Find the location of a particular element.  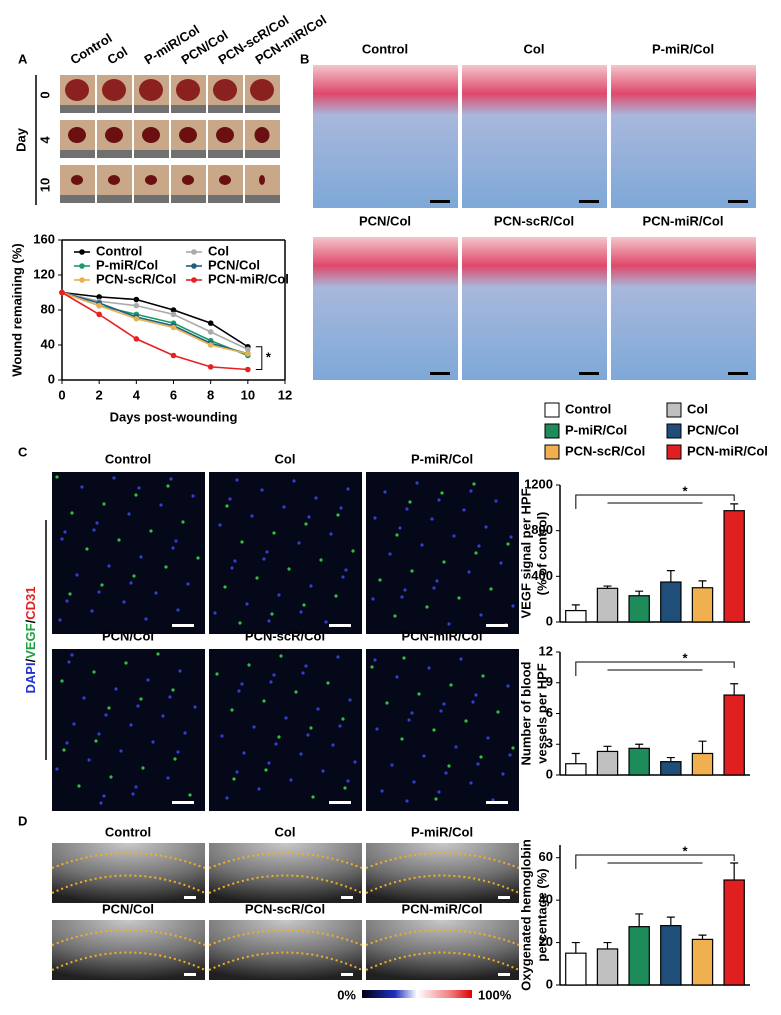

y-tick-label: 60 is located at coordinates (546, 856).